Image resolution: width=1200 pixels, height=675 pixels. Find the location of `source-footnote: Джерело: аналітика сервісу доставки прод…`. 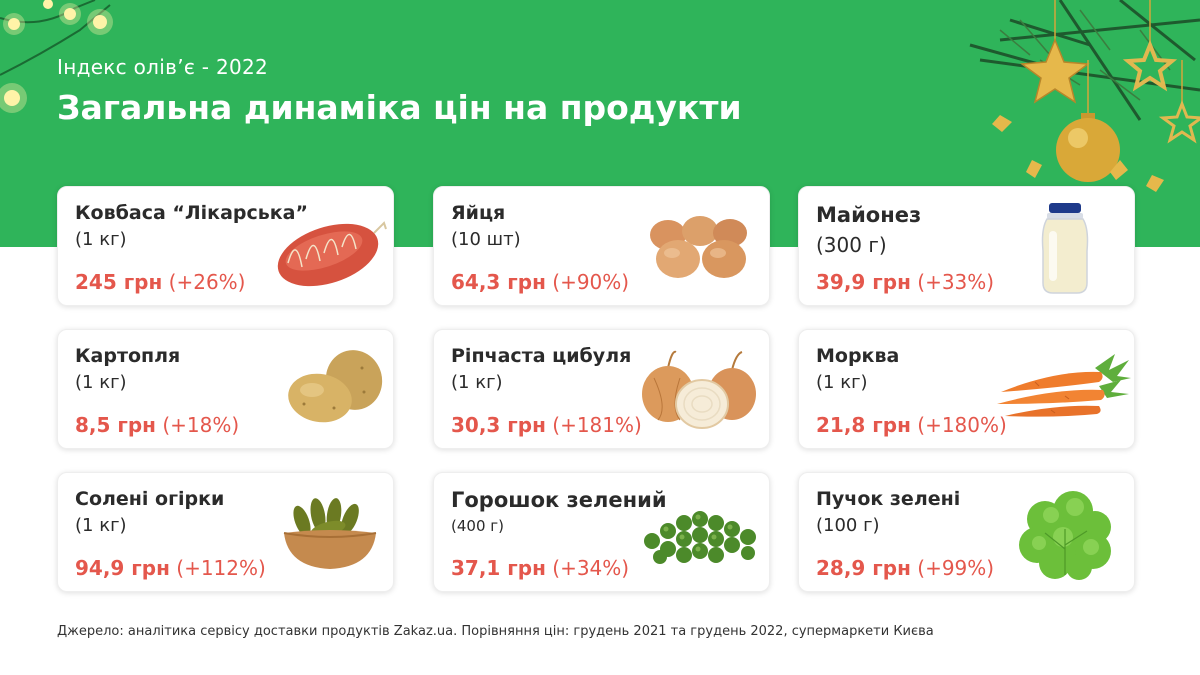

source-footnote: Джерело: аналітика сервісу доставки прод… is located at coordinates (495, 631).